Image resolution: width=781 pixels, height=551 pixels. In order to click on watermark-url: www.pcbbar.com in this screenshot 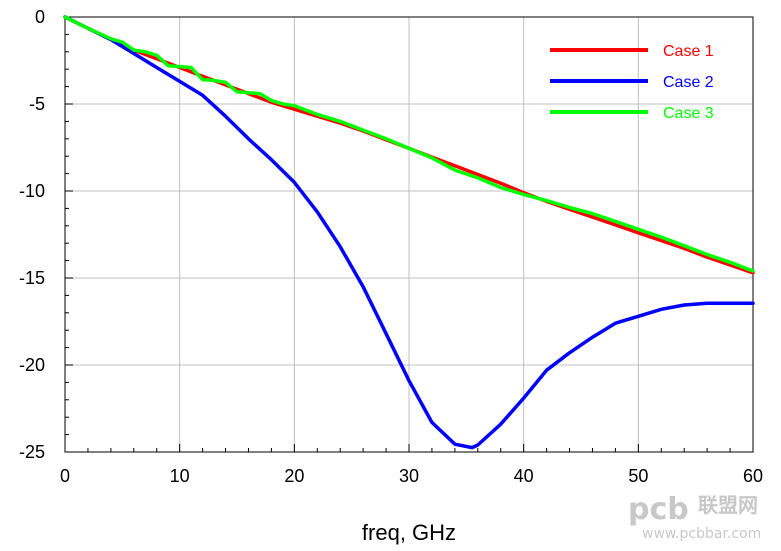, I will do `click(701, 534)`.